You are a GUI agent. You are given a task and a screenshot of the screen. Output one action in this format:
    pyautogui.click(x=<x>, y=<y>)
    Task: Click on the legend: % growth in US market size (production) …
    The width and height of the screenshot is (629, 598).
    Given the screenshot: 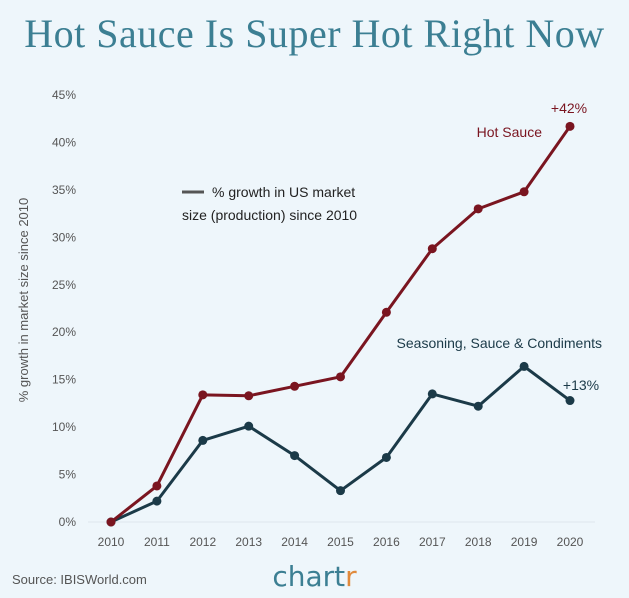 What is the action you would take?
    pyautogui.click(x=269, y=203)
    